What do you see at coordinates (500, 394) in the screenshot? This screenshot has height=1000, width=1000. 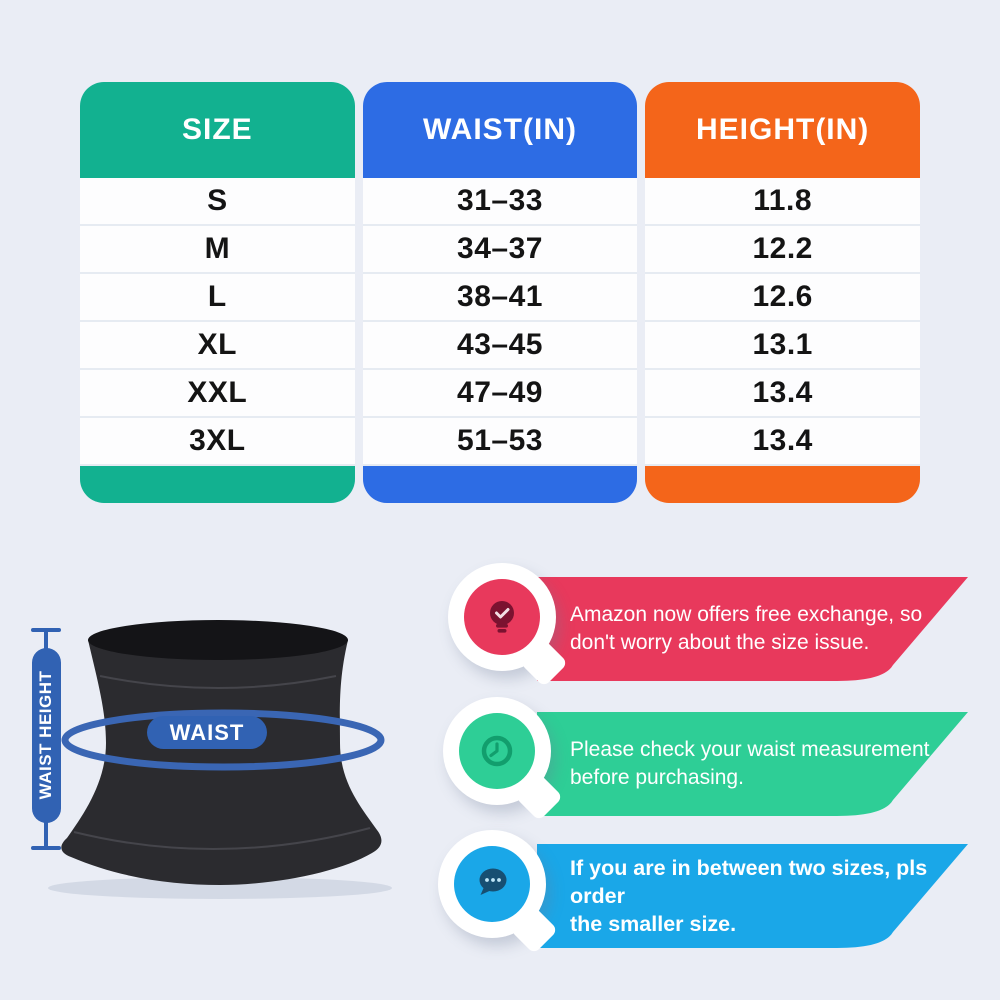 I see `table-cell-waist: 47–49` at bounding box center [500, 394].